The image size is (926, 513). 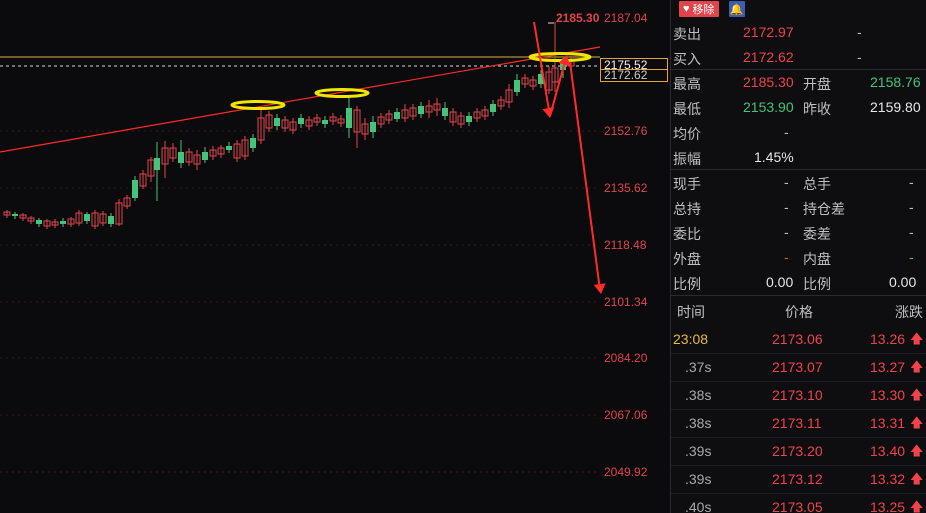 I want to click on tick-row: .38s 2173.10 13.30 🡅, so click(x=798, y=396).